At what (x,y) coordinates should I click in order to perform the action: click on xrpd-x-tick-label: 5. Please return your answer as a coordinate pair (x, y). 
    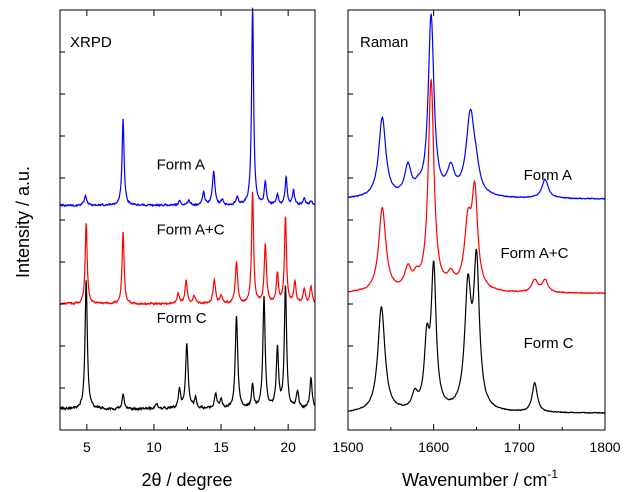
    Looking at the image, I should click on (87, 447).